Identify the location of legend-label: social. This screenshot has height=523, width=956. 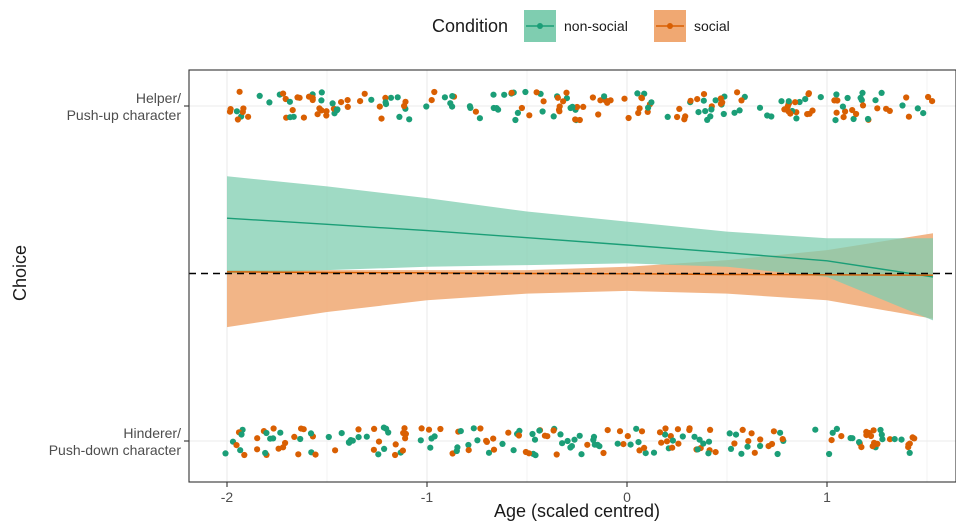
(712, 26).